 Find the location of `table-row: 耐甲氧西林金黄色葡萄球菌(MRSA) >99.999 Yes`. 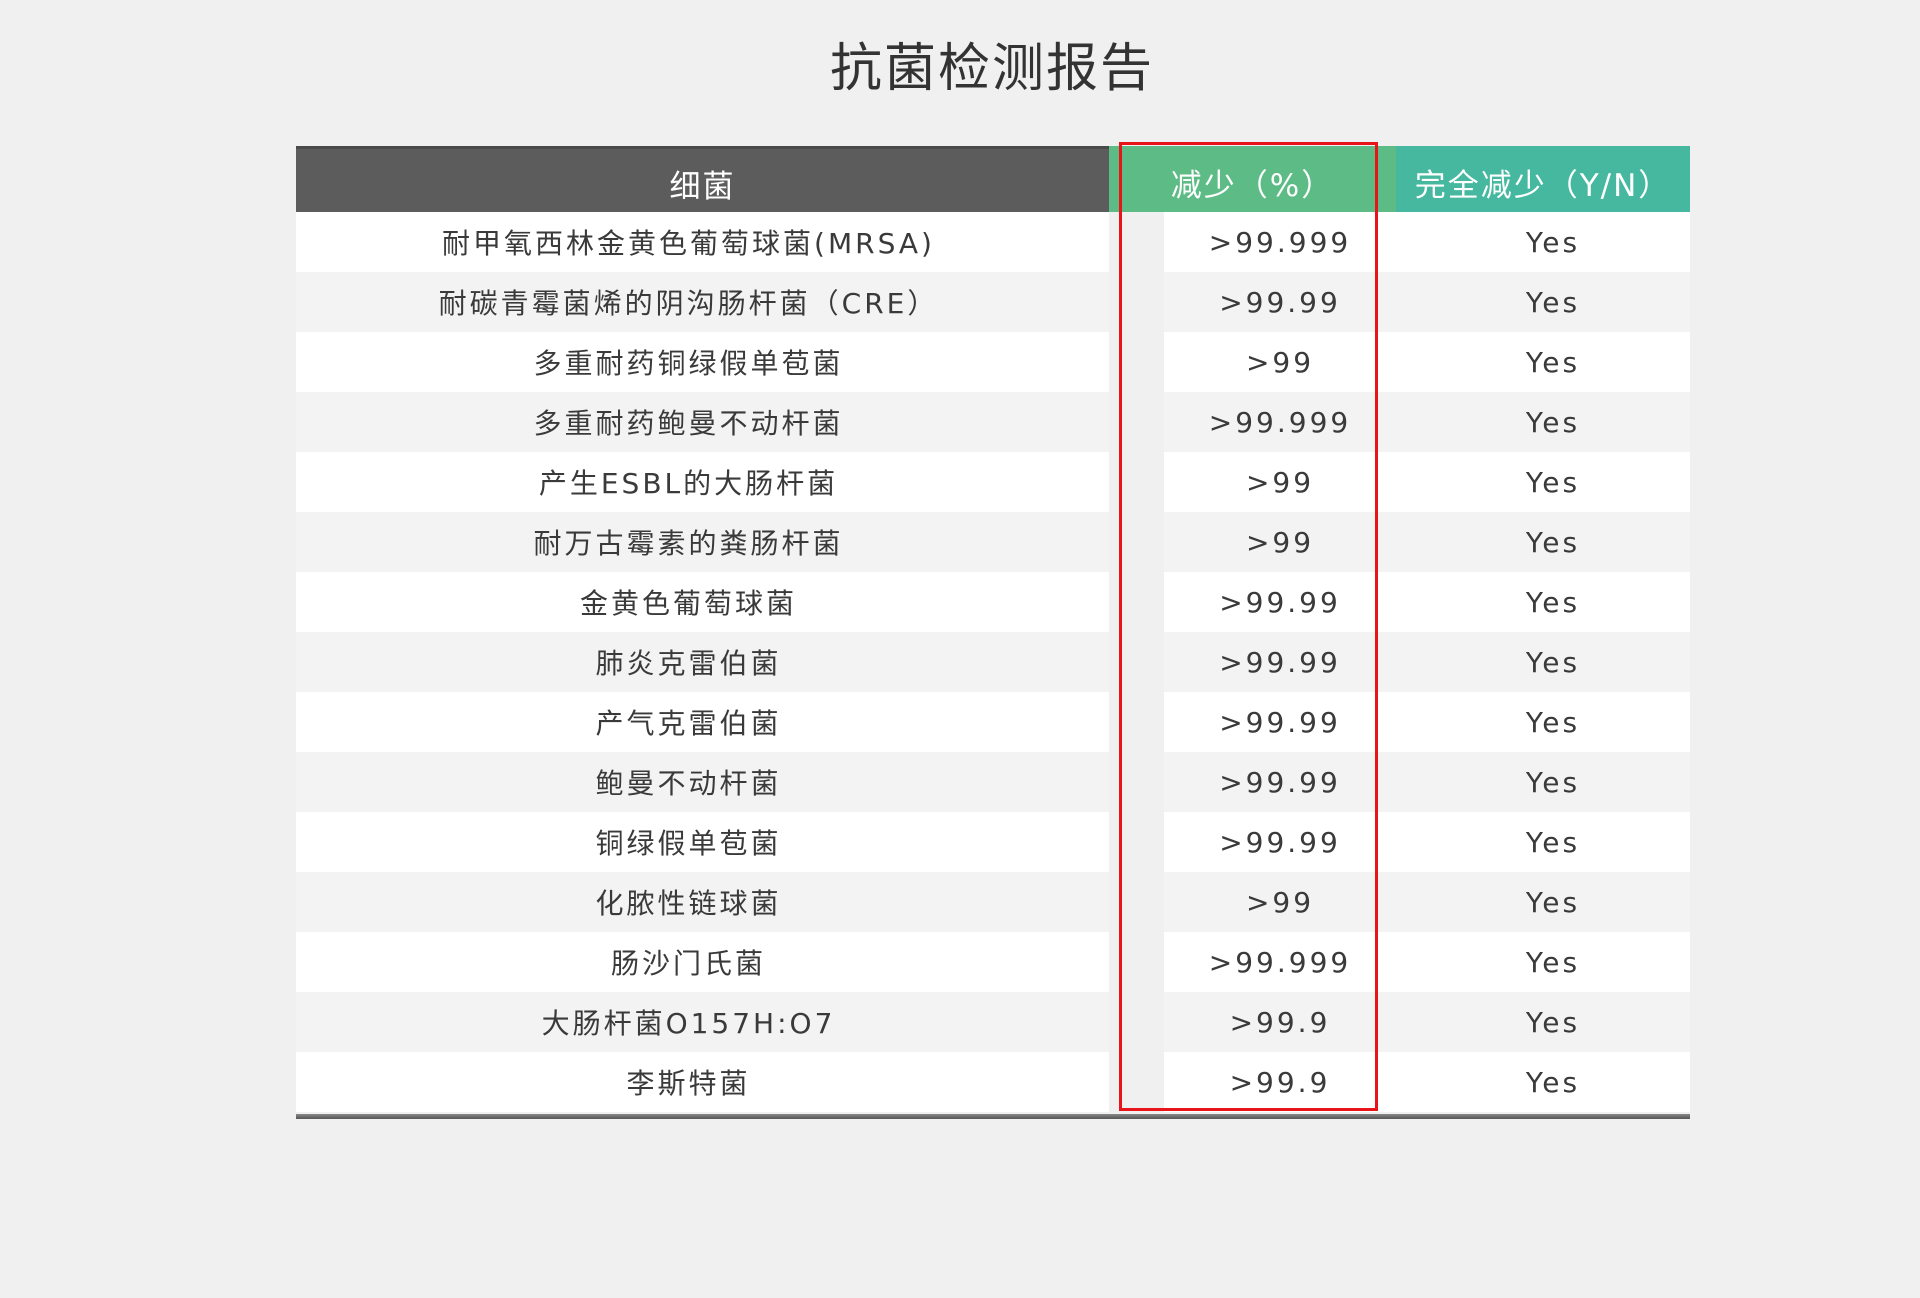

table-row: 耐甲氧西林金黄色葡萄球菌(MRSA) >99.999 Yes is located at coordinates (993, 242).